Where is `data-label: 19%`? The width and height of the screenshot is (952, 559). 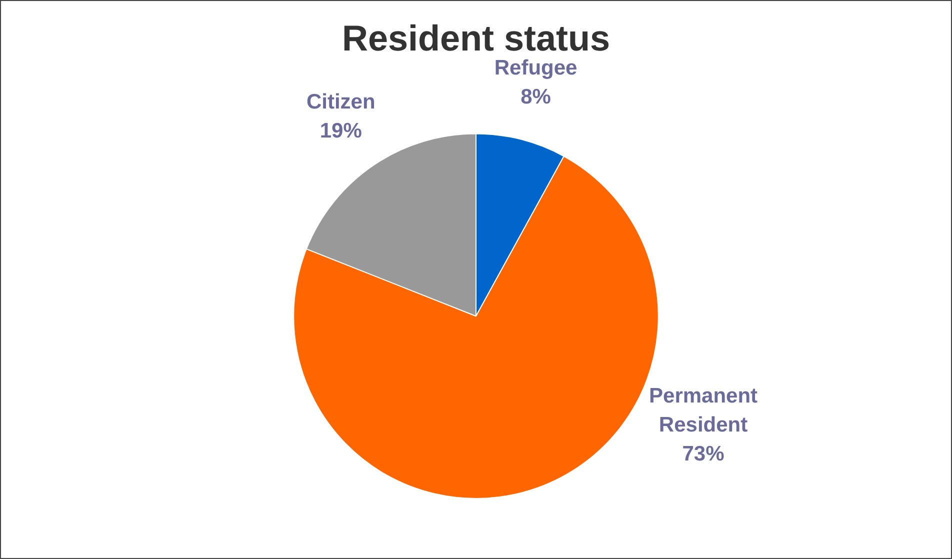
data-label: 19% is located at coordinates (341, 131).